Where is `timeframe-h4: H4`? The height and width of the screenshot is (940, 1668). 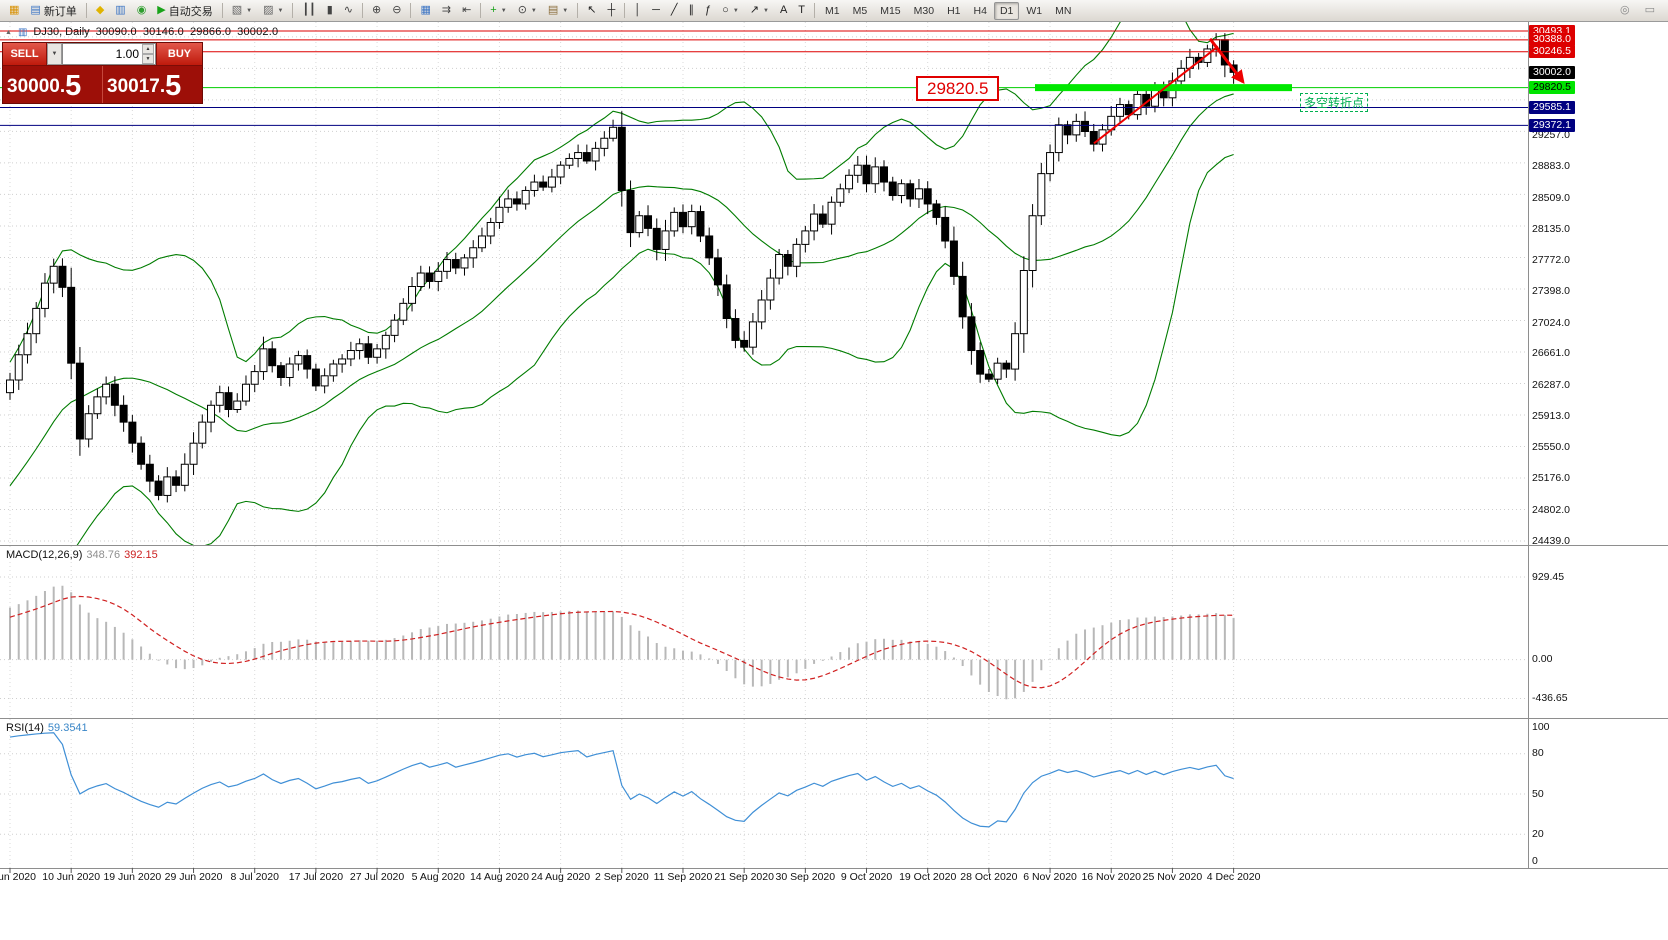 timeframe-h4: H4 is located at coordinates (980, 10).